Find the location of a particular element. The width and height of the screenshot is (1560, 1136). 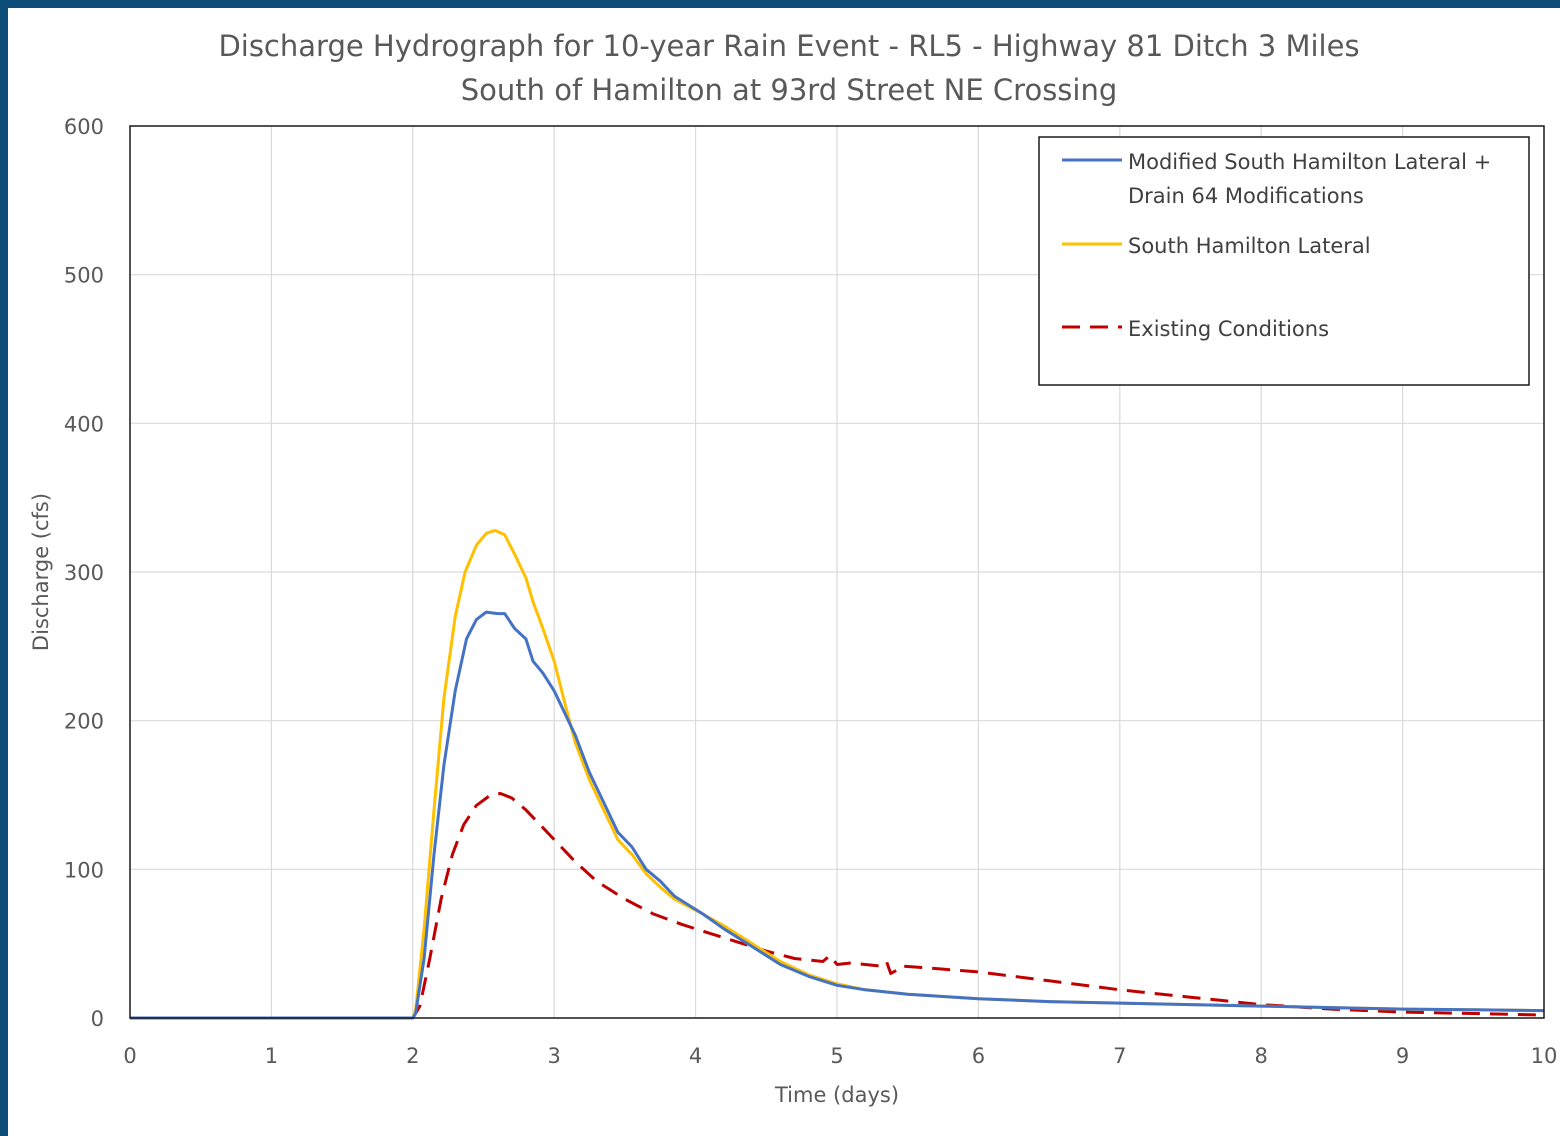

y-tick-labels: 0 100 200 300 400 500 600 is located at coordinates (84, 573).